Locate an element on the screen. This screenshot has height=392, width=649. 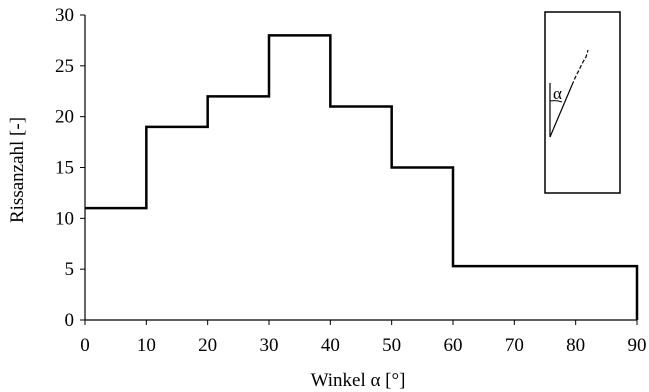
x-tick-label: 40 is located at coordinates (330, 345).